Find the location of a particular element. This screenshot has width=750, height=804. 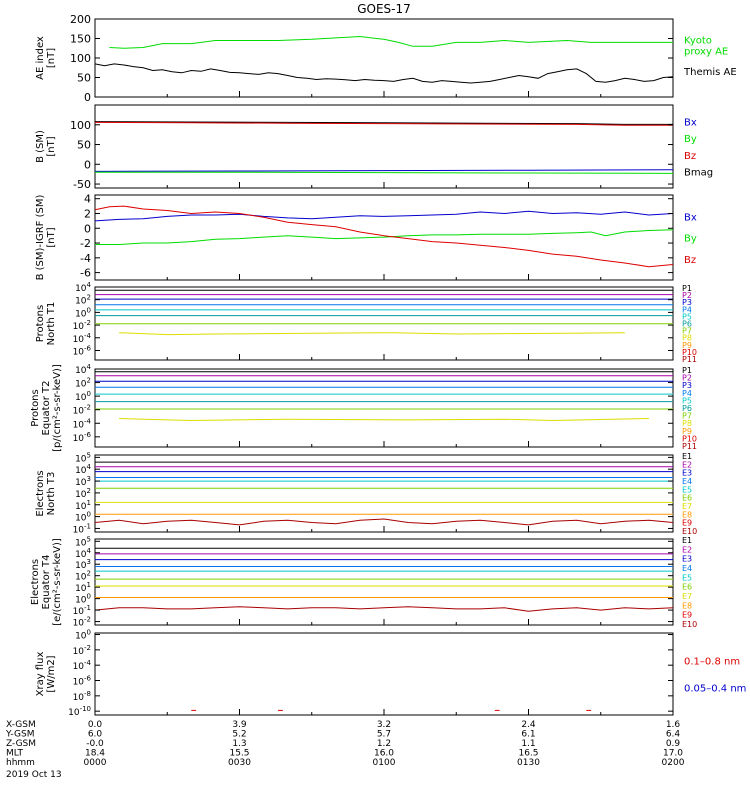

y-tick-label: 10⁻⁸ is located at coordinates (82, 696).